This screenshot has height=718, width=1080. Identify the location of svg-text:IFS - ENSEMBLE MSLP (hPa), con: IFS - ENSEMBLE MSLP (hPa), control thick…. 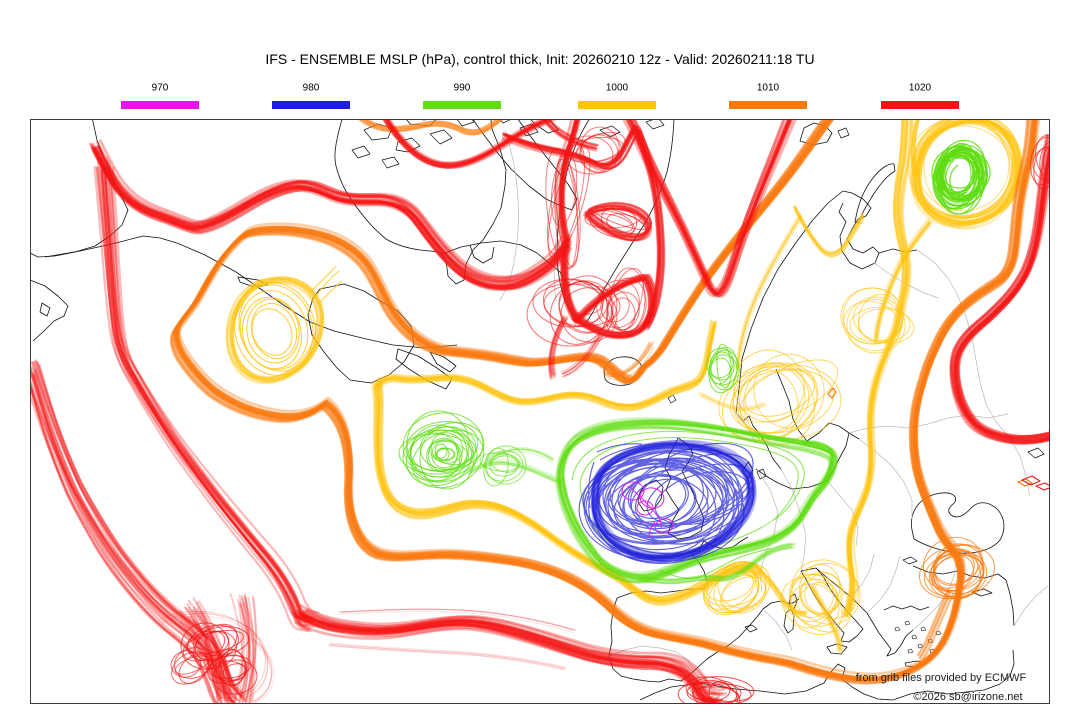
(539, 59).